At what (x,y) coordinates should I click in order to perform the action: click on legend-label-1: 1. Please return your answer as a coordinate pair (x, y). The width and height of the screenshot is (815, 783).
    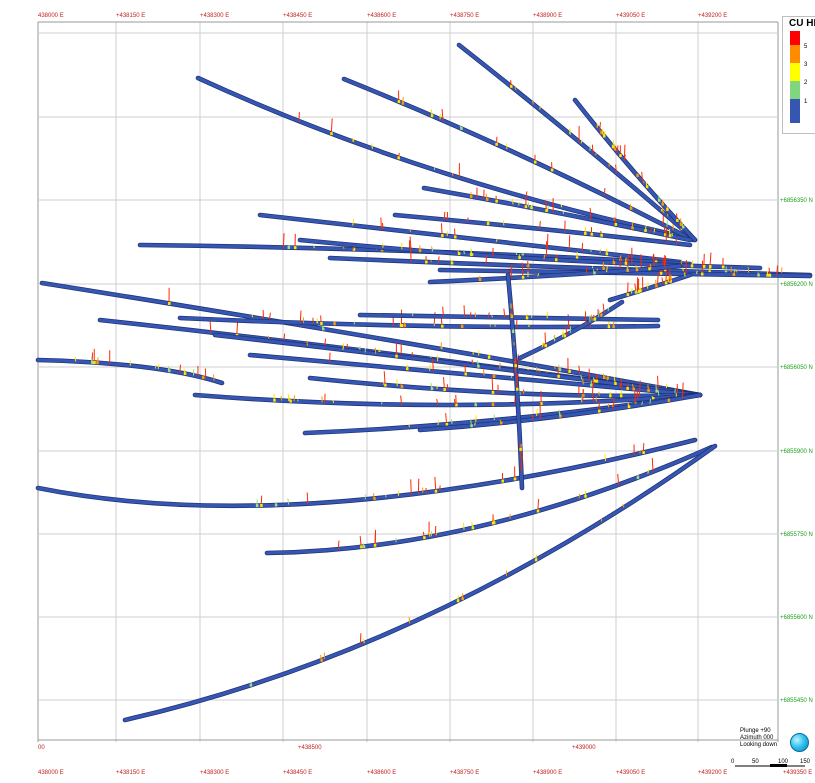
    Looking at the image, I should click on (805, 102).